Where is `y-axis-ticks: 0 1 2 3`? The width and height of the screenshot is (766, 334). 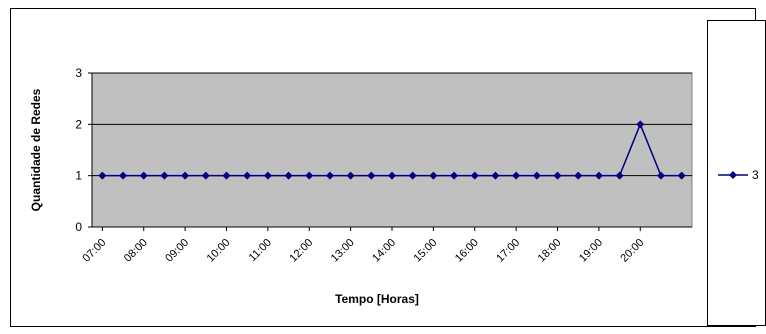 y-axis-ticks: 0 1 2 3 is located at coordinates (83, 150).